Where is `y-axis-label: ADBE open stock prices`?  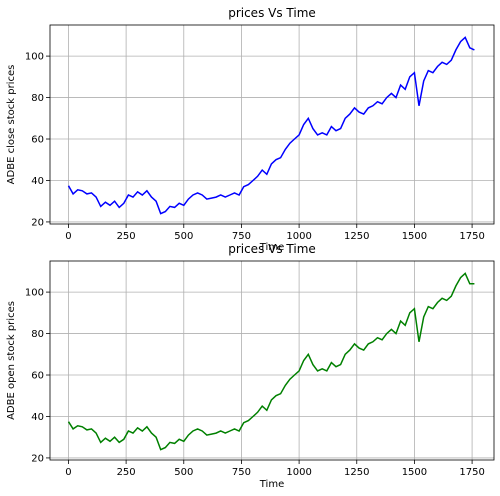
y-axis-label: ADBE open stock prices is located at coordinates (11, 360).